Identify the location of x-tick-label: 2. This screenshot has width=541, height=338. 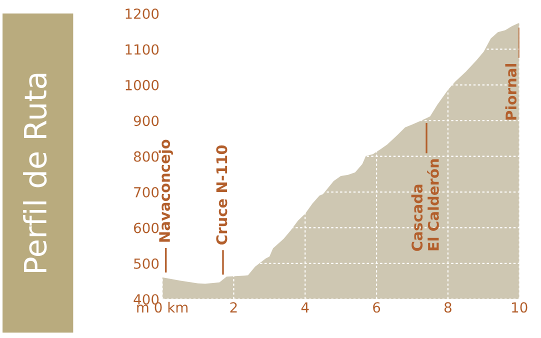
(233, 307).